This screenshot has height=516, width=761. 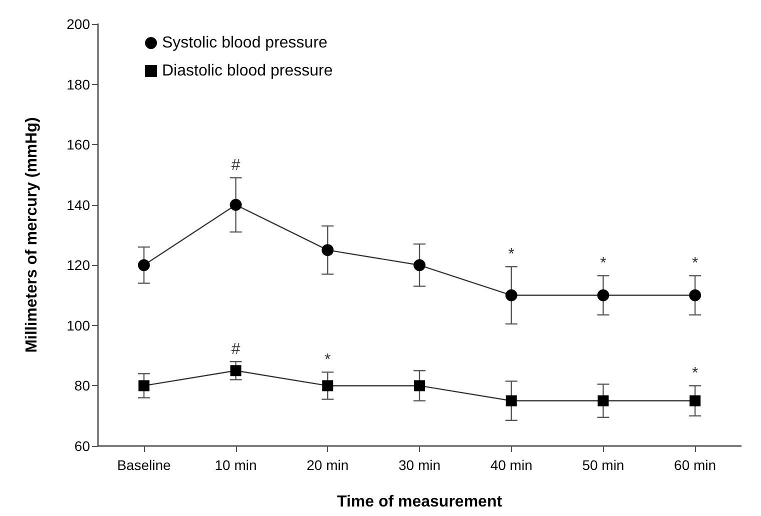 I want to click on x-tick-label: 60 min, so click(x=695, y=465).